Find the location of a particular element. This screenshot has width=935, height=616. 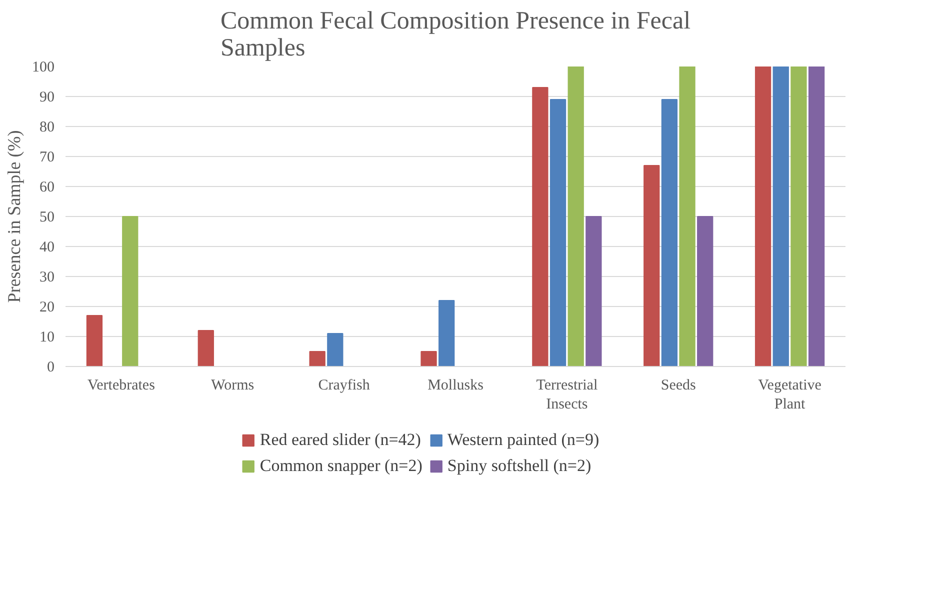

legend-label: Spiny softshell (n=2) is located at coordinates (519, 466).